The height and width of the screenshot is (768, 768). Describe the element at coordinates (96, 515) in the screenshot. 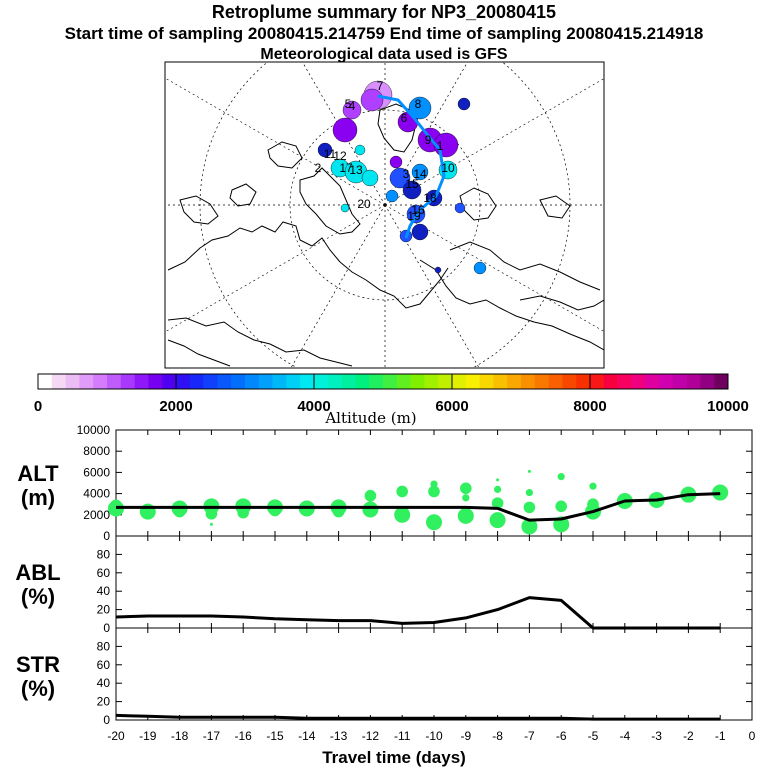

I see `y-tick-label: 2000` at that location.